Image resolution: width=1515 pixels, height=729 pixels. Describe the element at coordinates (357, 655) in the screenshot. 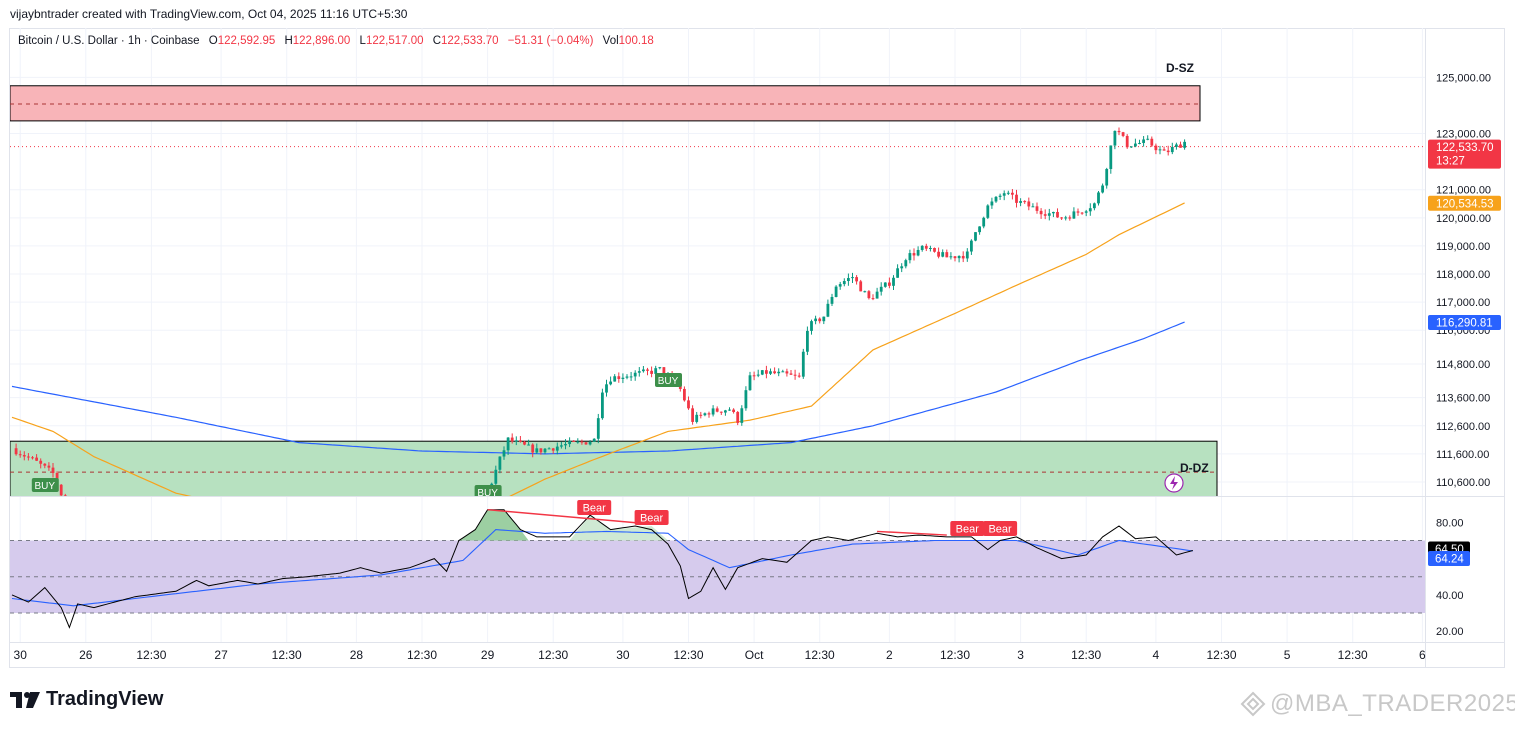

I see `time-axis-label: 28` at that location.